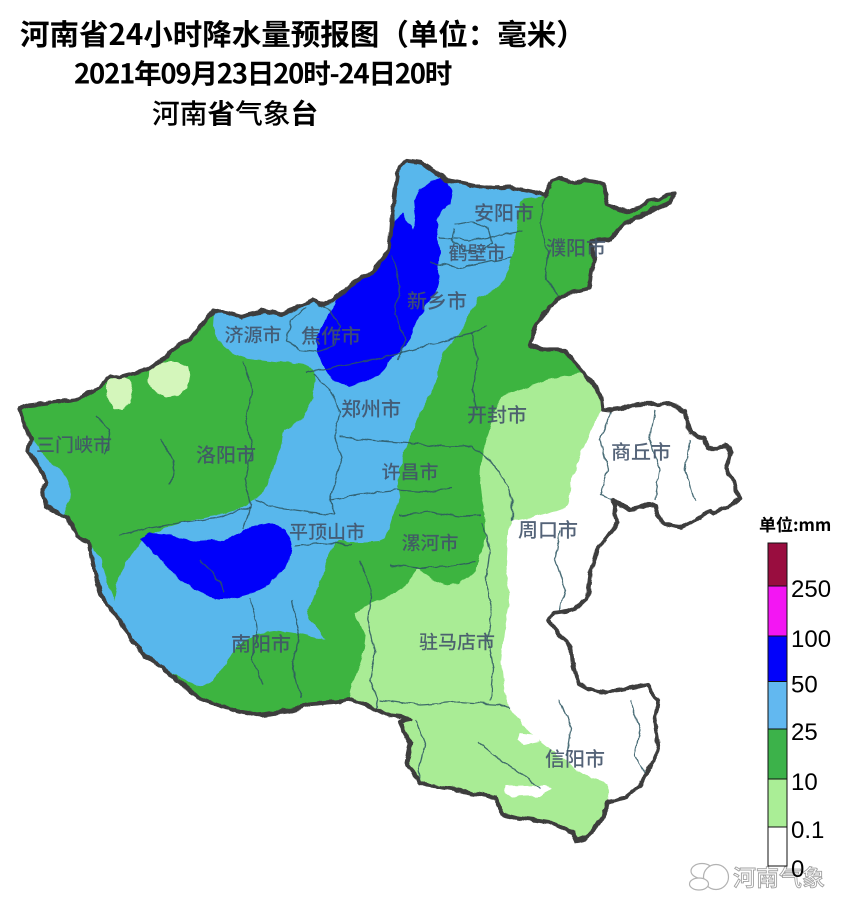 This screenshot has width=848, height=915. Describe the element at coordinates (811, 639) in the screenshot. I see `svg-text: 100` at that location.